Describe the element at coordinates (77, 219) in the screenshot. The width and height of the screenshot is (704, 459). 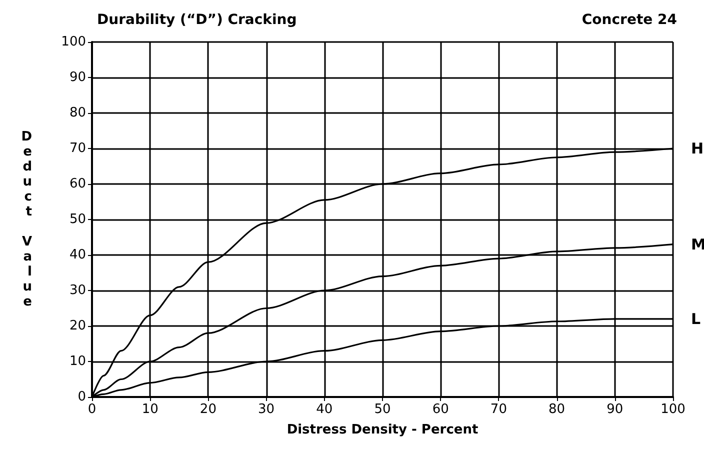
I see `y-tick-label: 50` at that location.